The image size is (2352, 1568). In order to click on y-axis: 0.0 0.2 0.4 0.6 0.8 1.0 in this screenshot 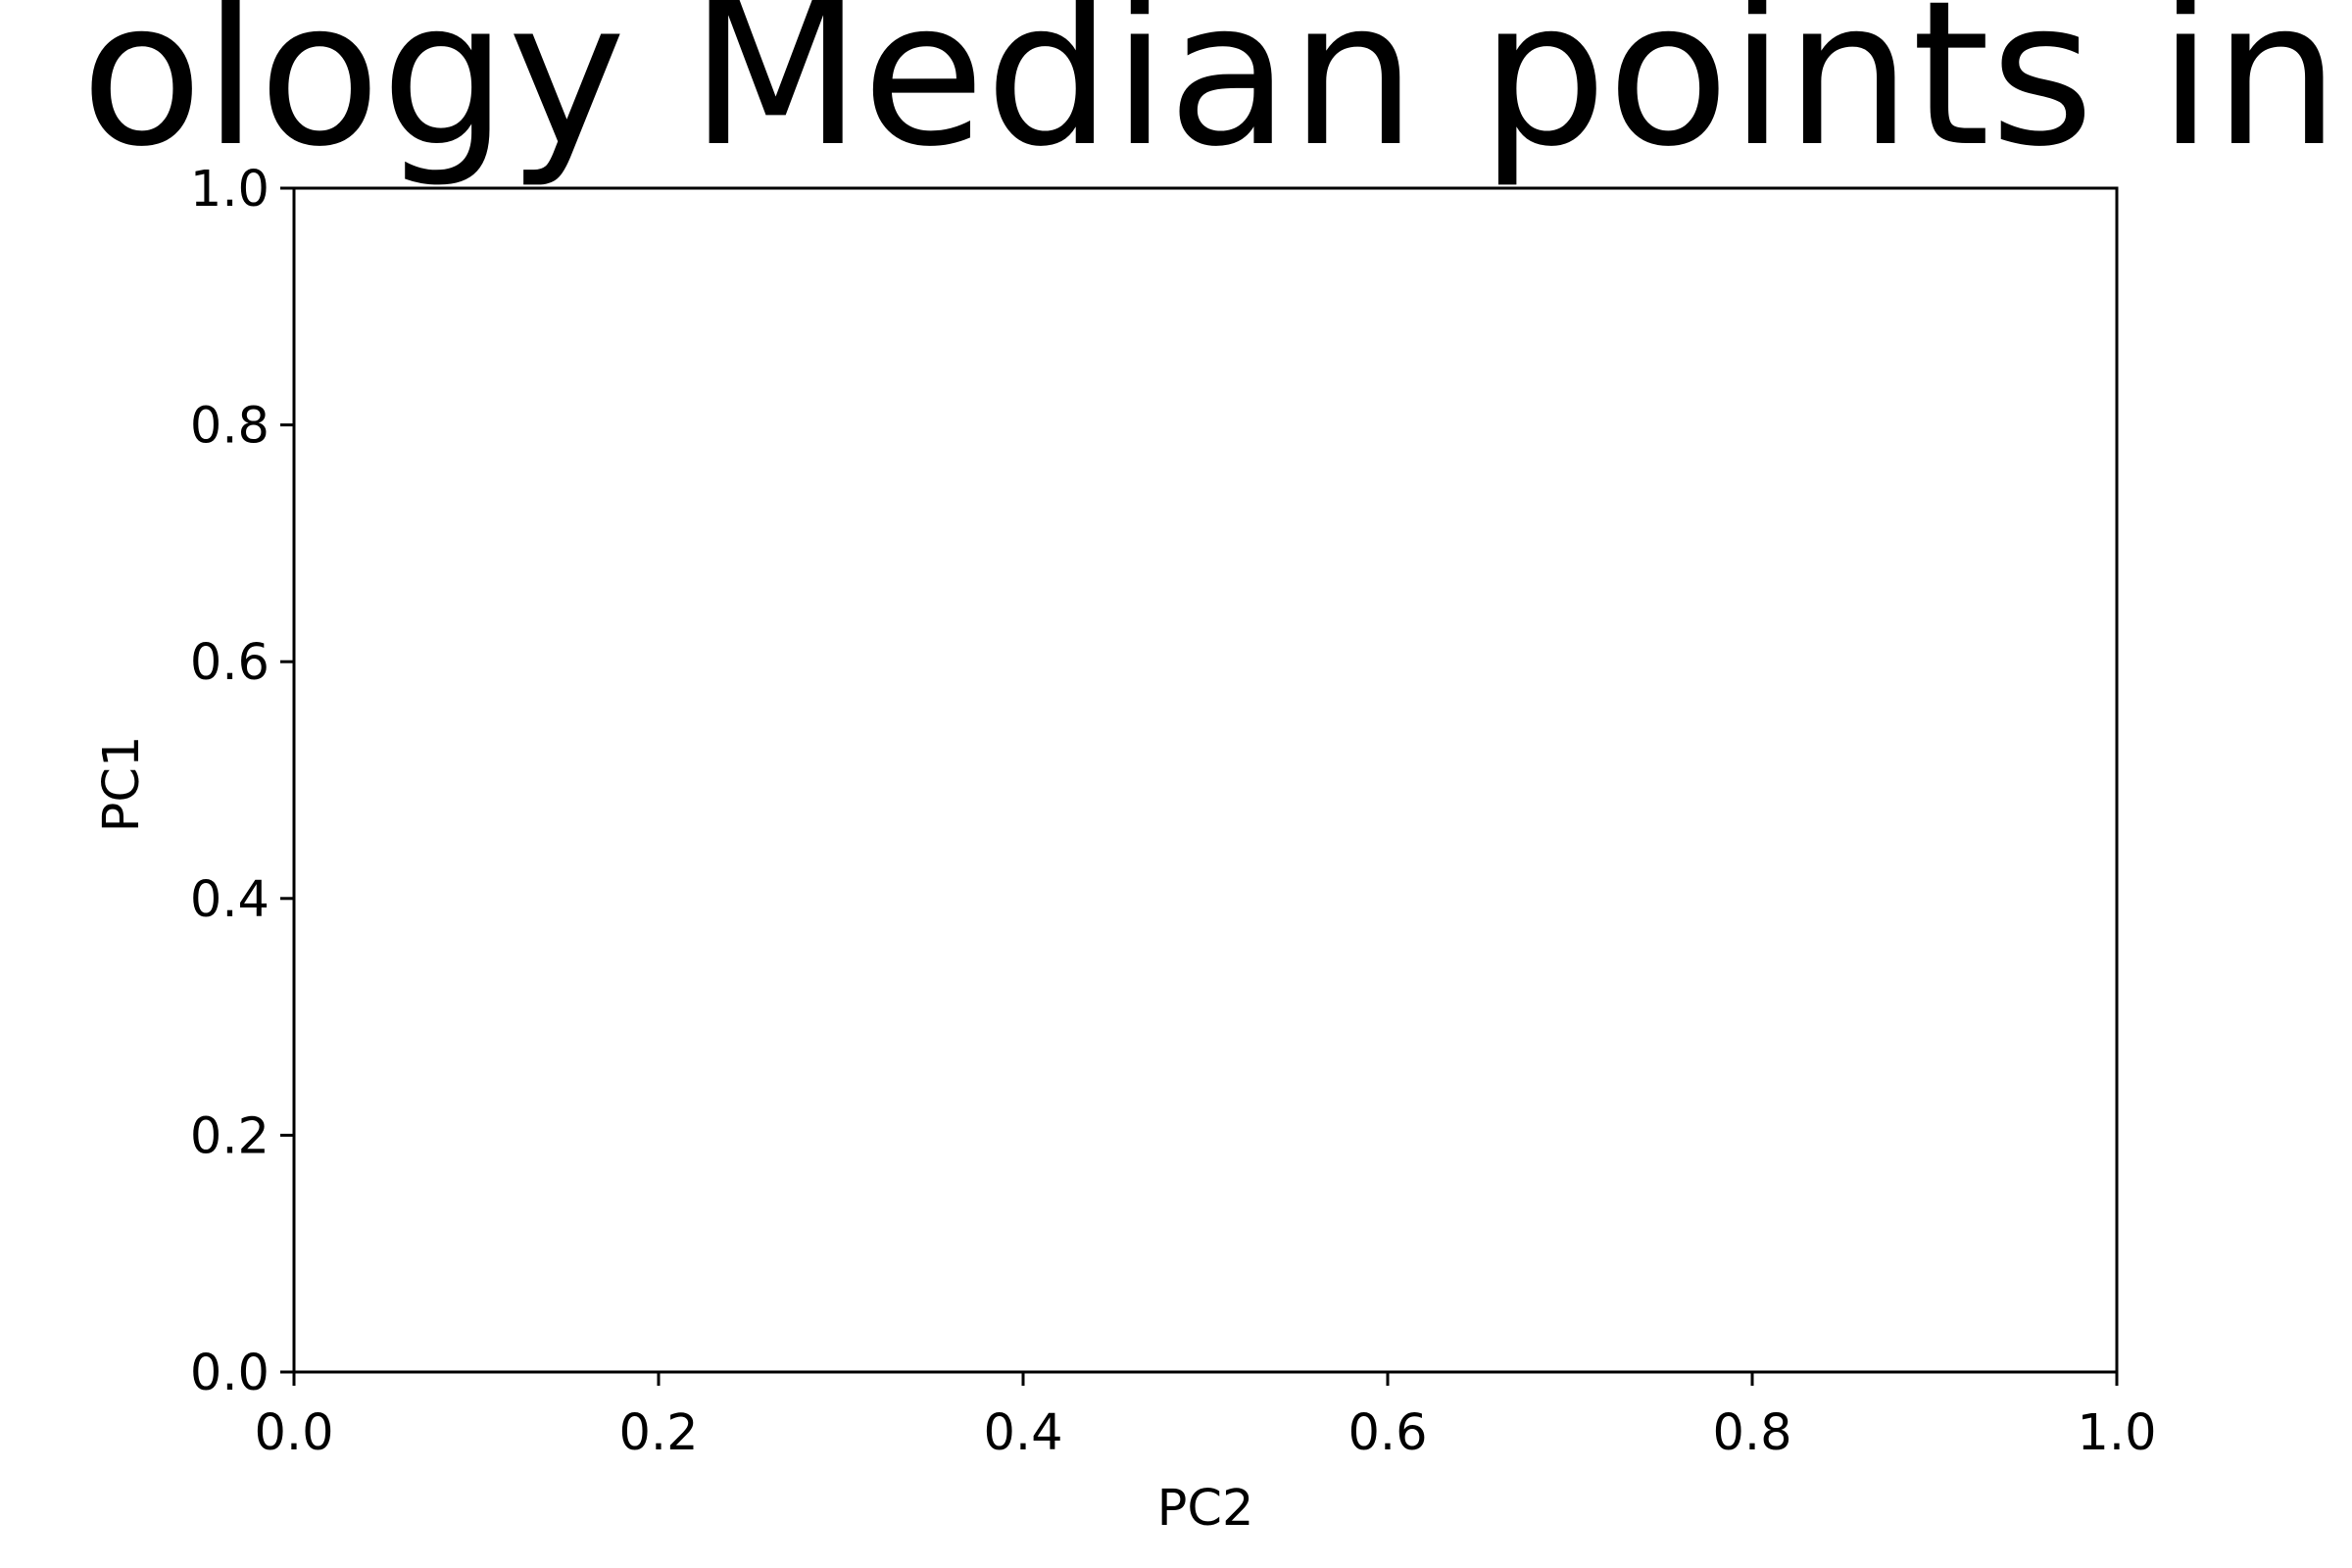, I will do `click(242, 781)`.